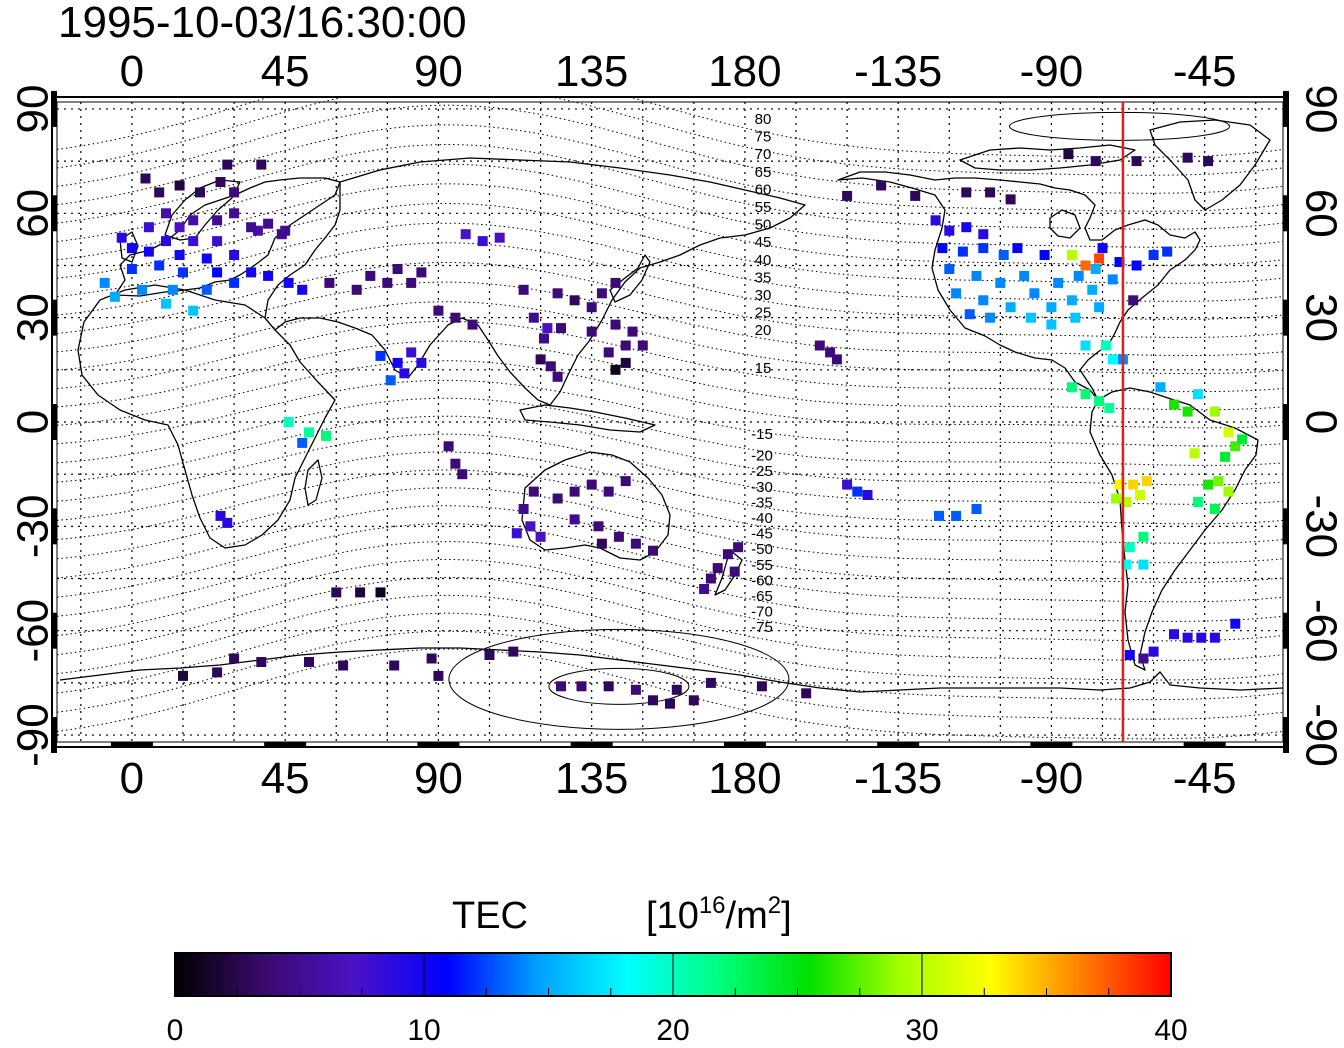  I want to click on coast-antarctica, so click(671, 670).